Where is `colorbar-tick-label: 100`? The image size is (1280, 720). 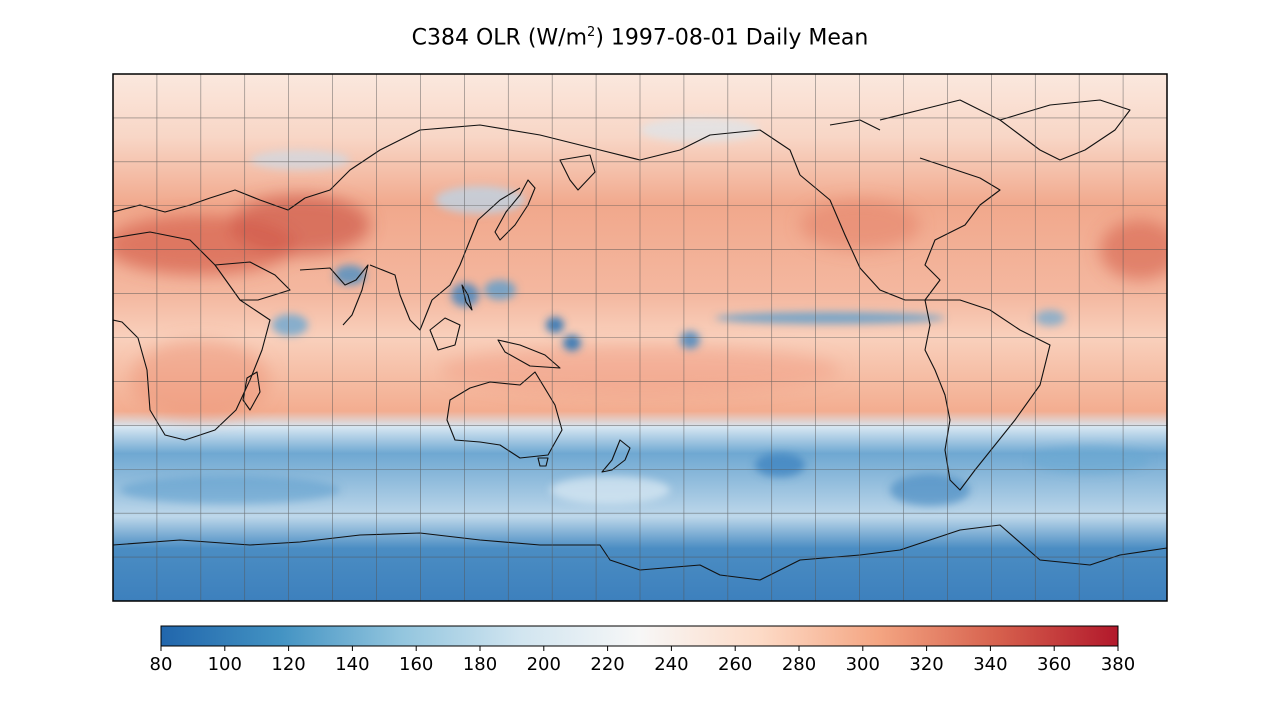
colorbar-tick-label: 100 is located at coordinates (225, 664).